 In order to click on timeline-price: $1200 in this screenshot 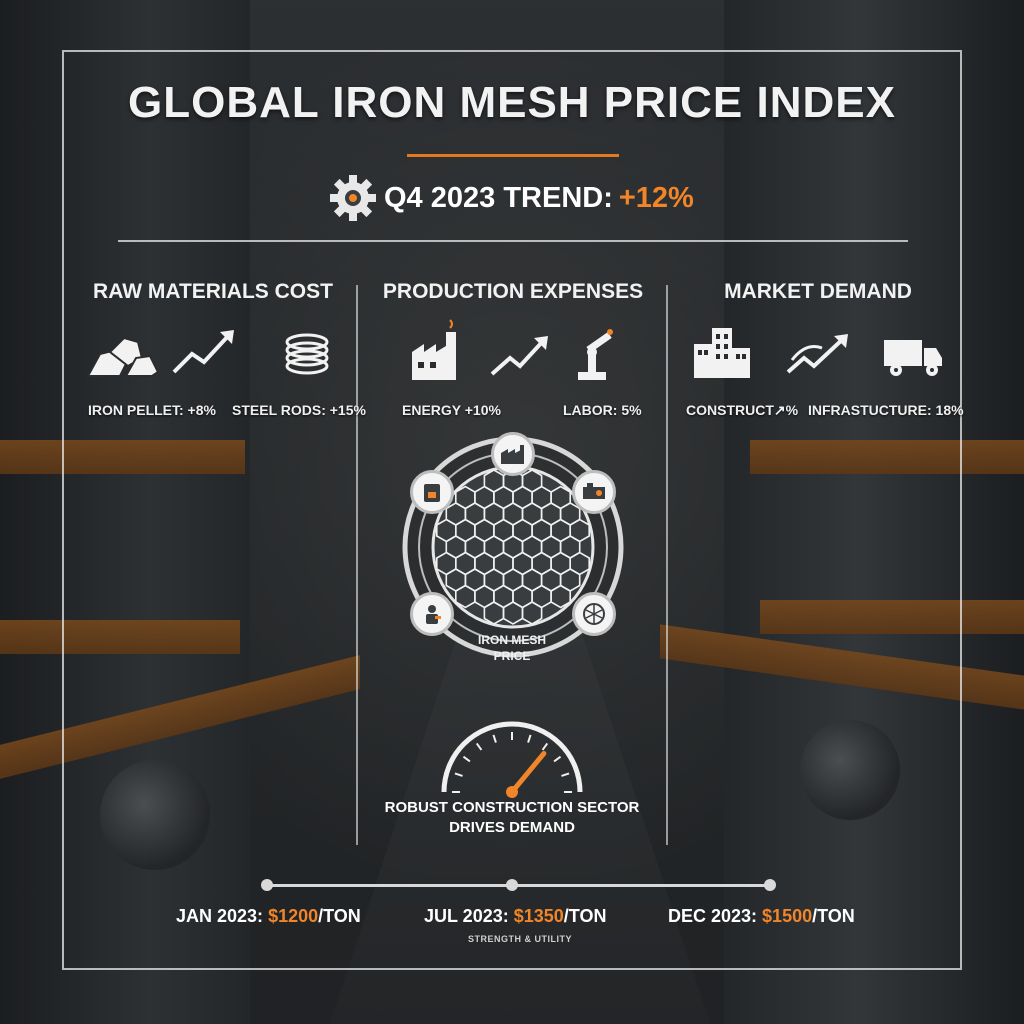, I will do `click(293, 916)`.